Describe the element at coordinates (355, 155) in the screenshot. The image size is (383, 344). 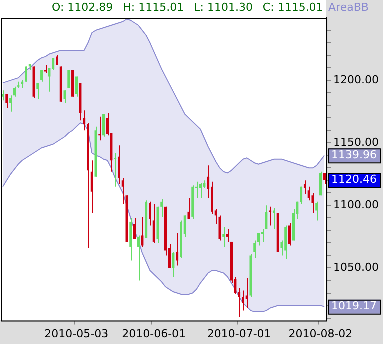
I see `text: 1139.96` at that location.